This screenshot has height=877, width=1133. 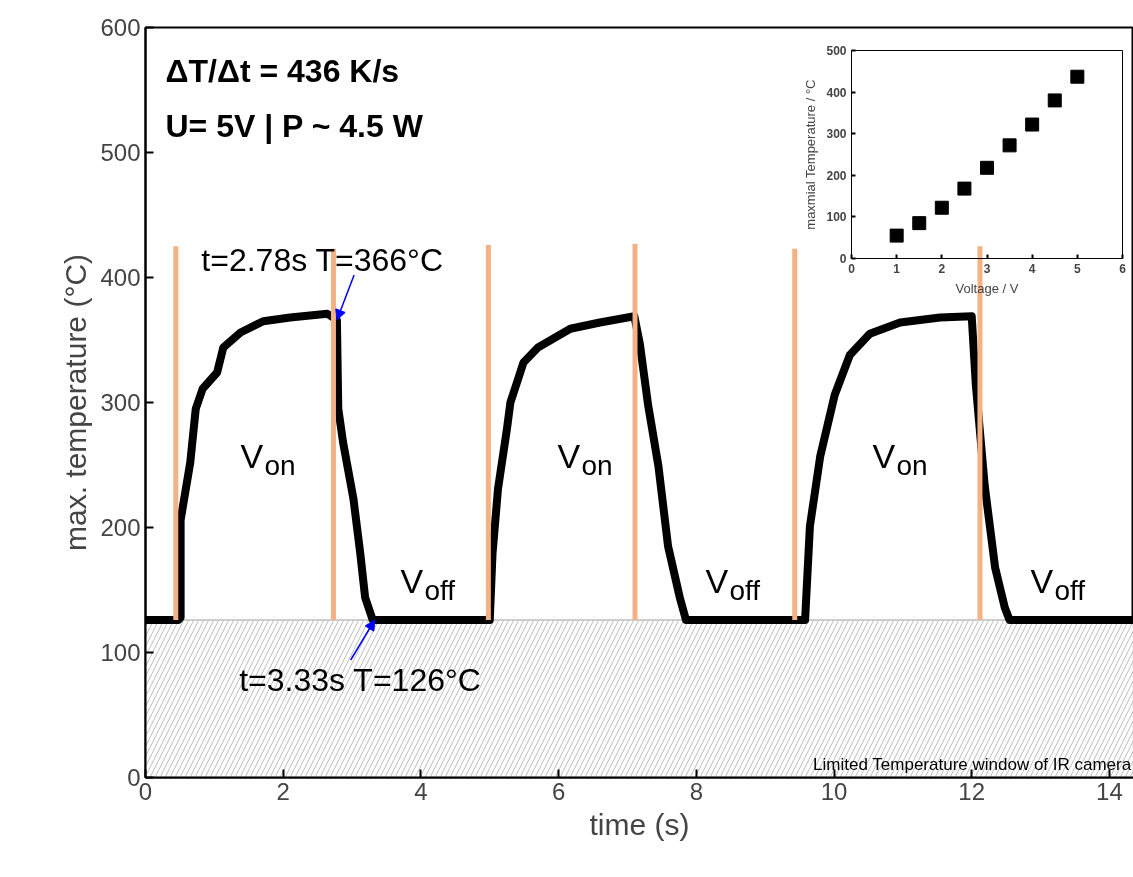 I want to click on band-label: Limited Temperature window of IR camera, so click(x=972, y=764).